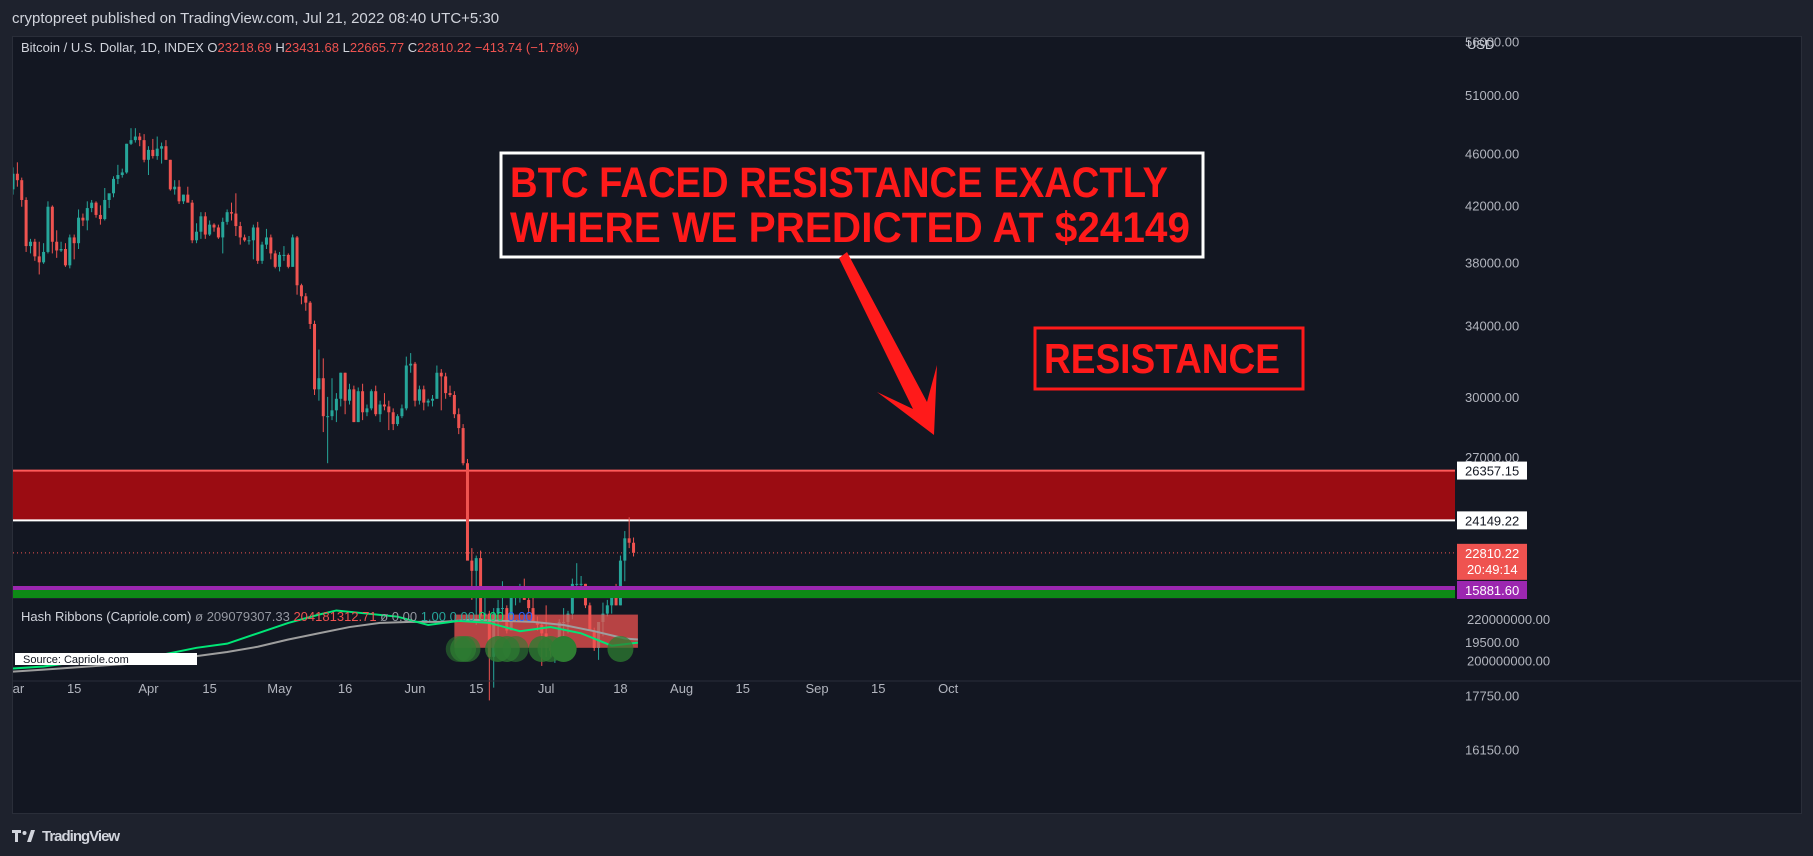 This screenshot has height=856, width=1813. Describe the element at coordinates (1492, 262) in the screenshot. I see `price-tick-label: 38000.00` at that location.